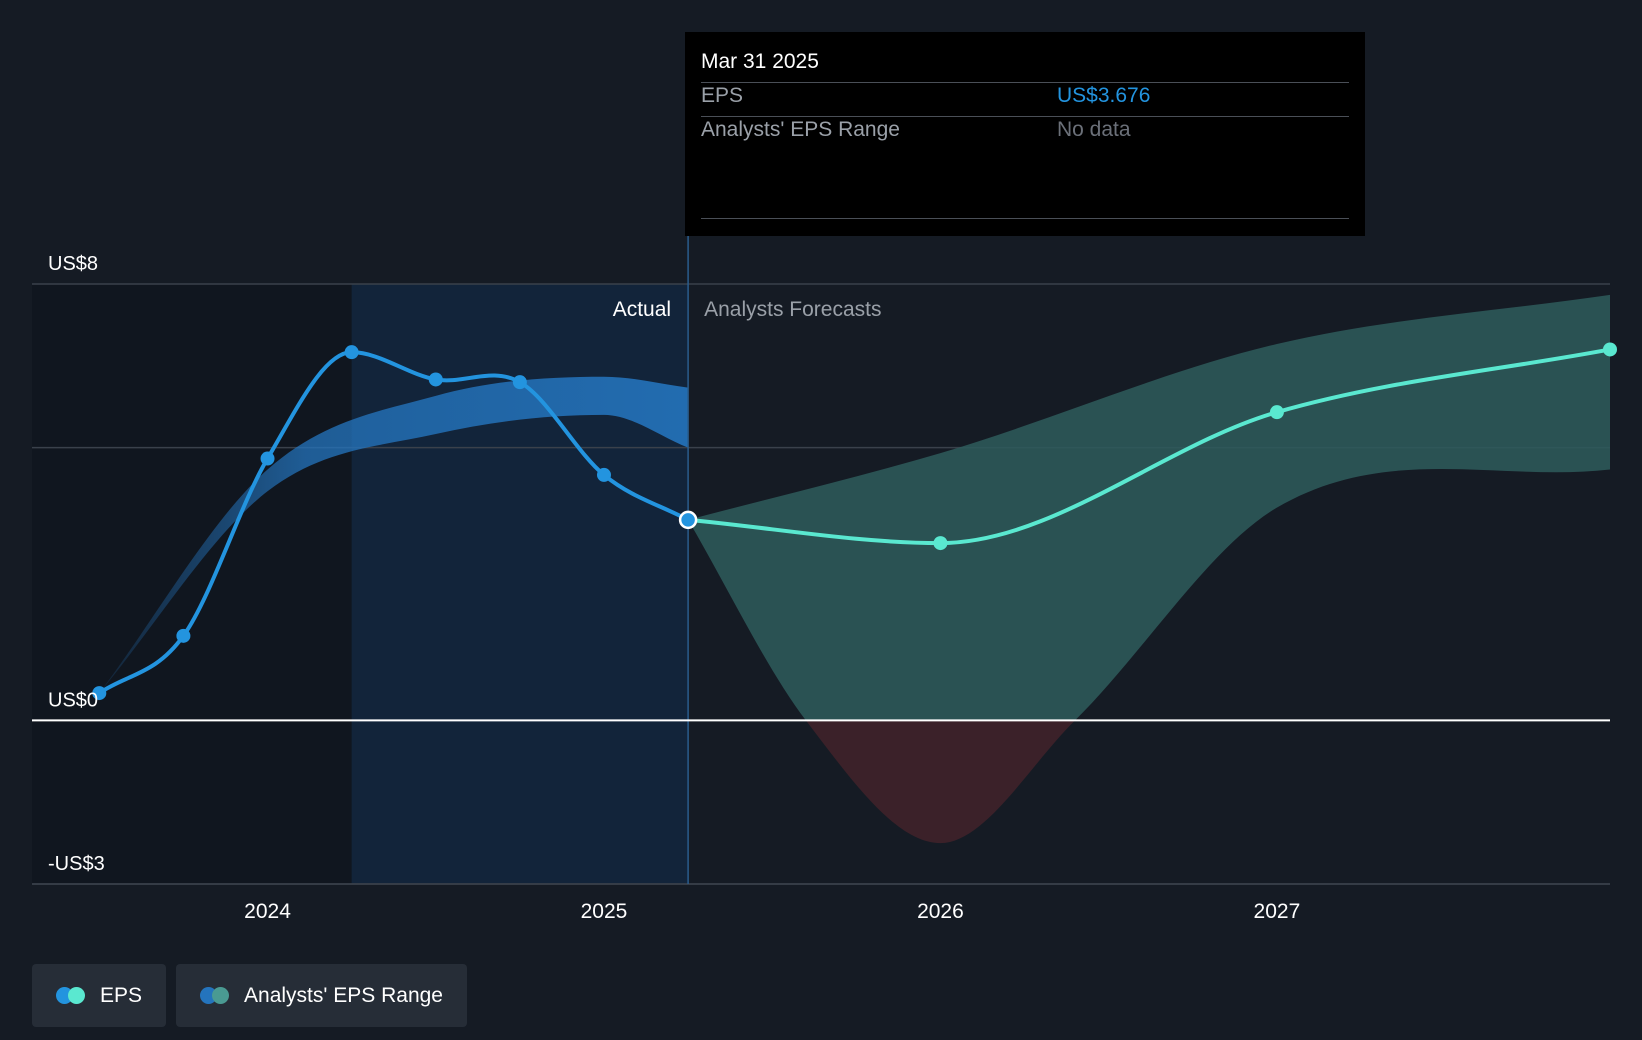 The width and height of the screenshot is (1642, 1040). I want to click on y-tick-label: US$0, so click(73, 700).